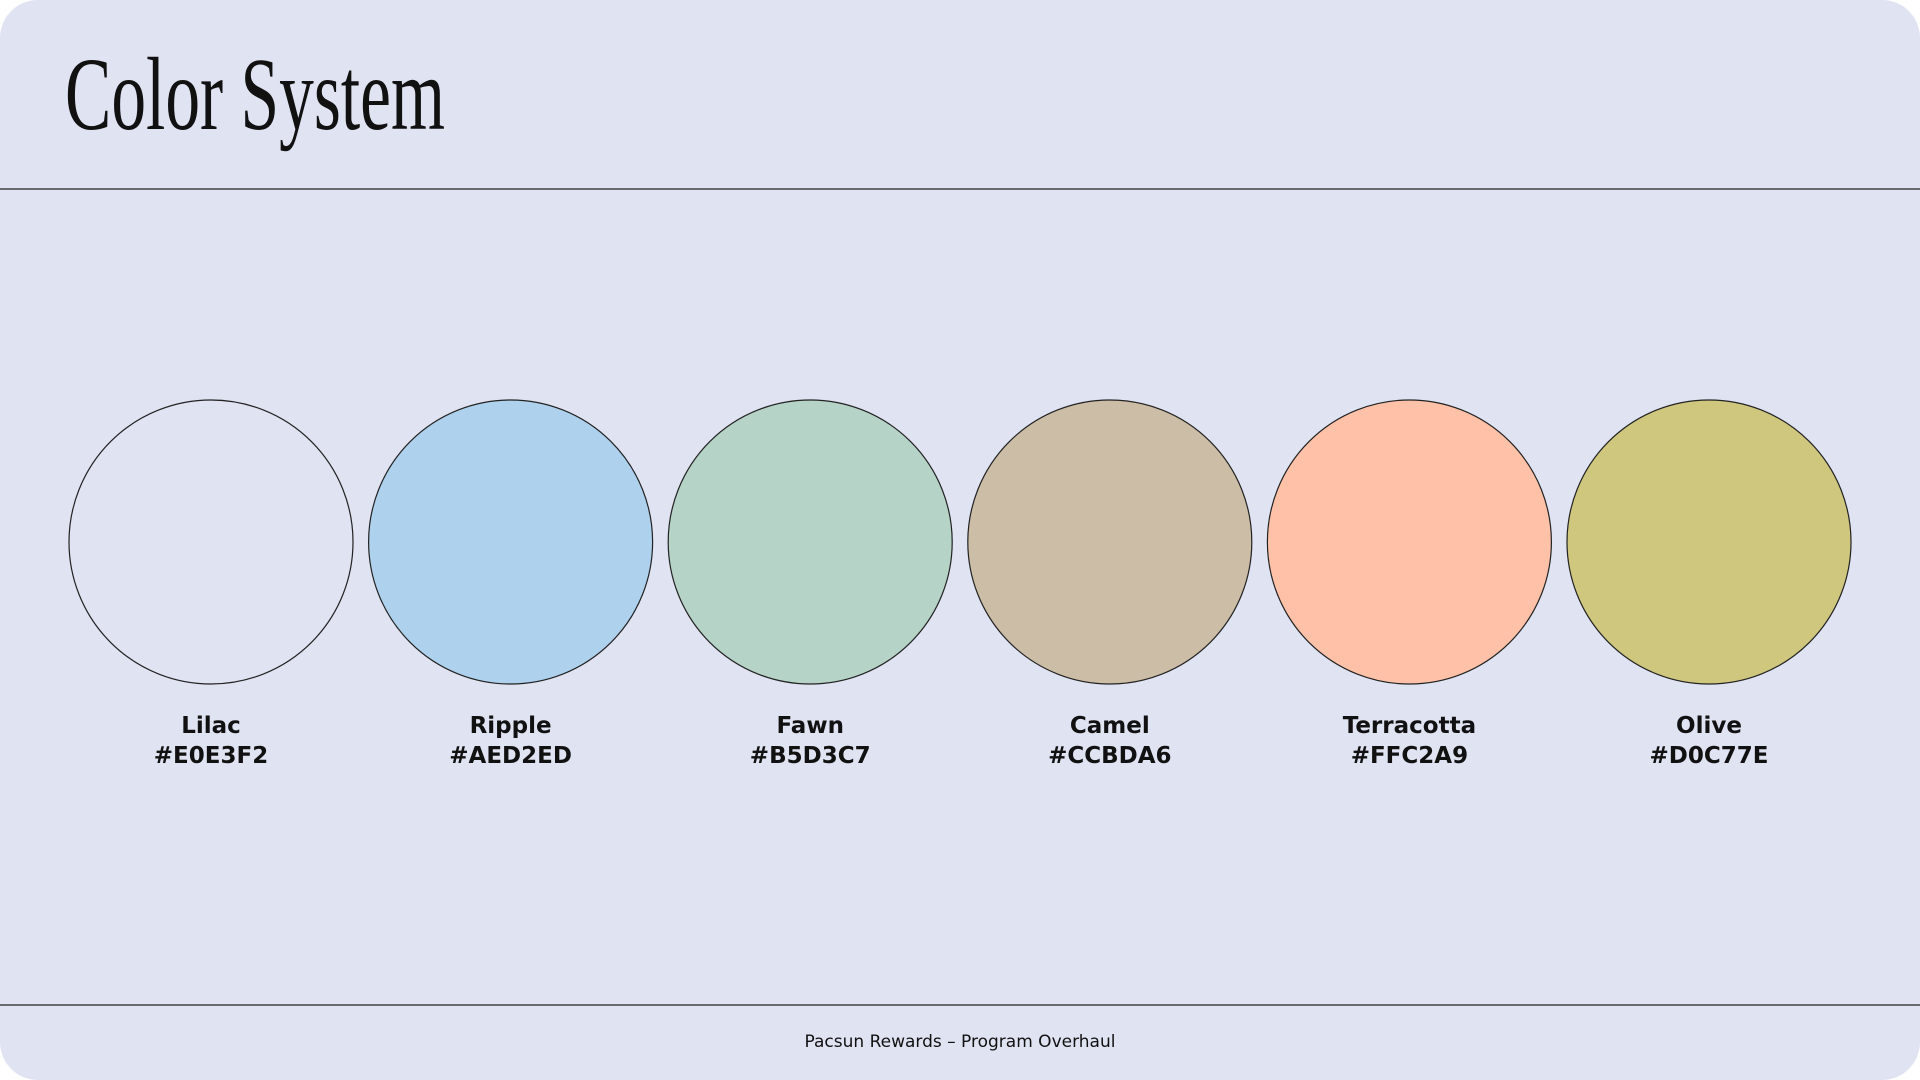 The image size is (1920, 1080). I want to click on color-hex: #E0E3F2, so click(211, 756).